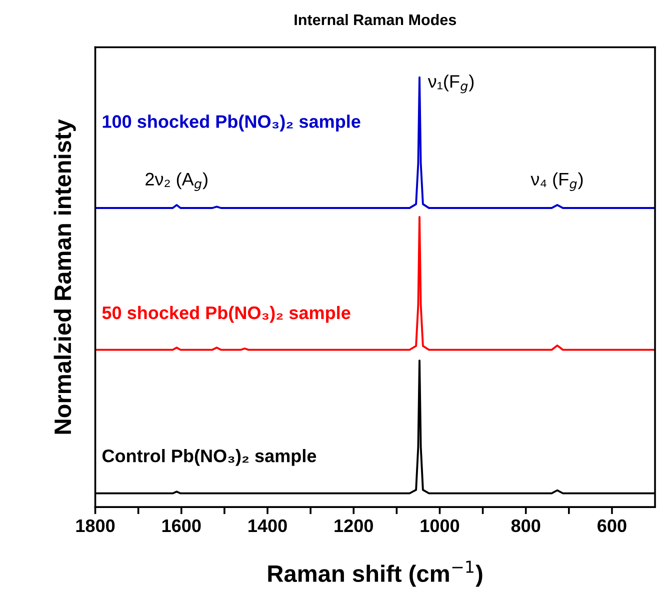 The image size is (657, 591). What do you see at coordinates (209, 457) in the screenshot?
I see `series-label: Control Pb(NO₃)₂ sample` at bounding box center [209, 457].